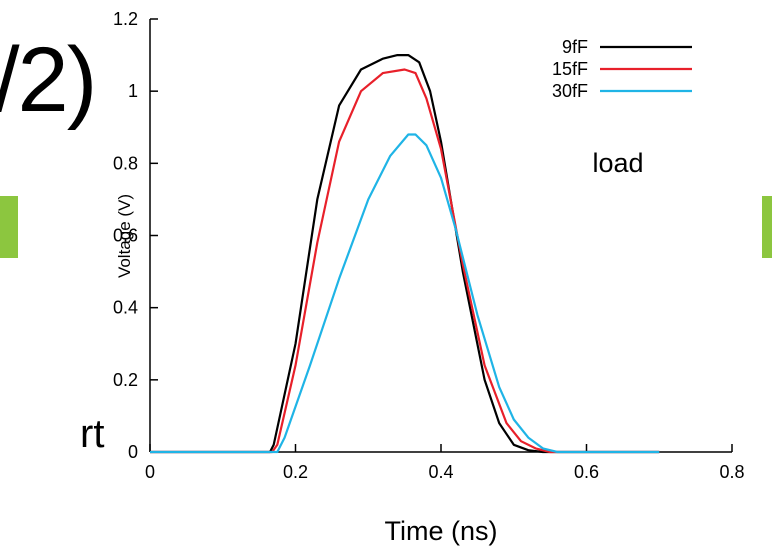 This screenshot has height=558, width=772. What do you see at coordinates (125, 308) in the screenshot?
I see `y-tick-label: 0.4` at bounding box center [125, 308].